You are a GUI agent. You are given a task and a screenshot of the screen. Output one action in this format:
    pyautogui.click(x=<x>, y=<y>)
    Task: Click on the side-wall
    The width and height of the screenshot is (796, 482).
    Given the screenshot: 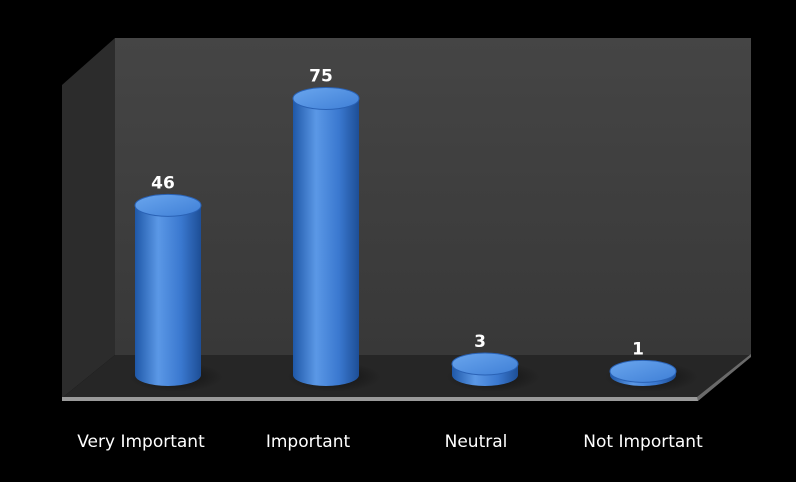 What is the action you would take?
    pyautogui.click(x=88, y=218)
    